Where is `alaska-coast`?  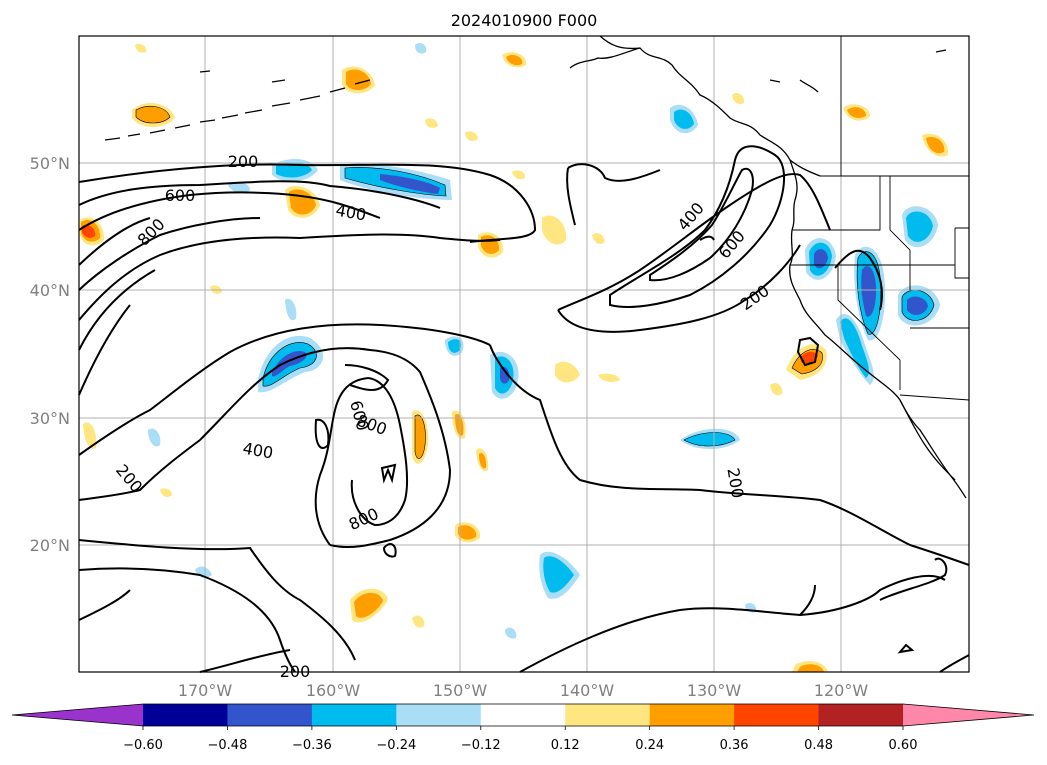 alaska-coast is located at coordinates (710, 106).